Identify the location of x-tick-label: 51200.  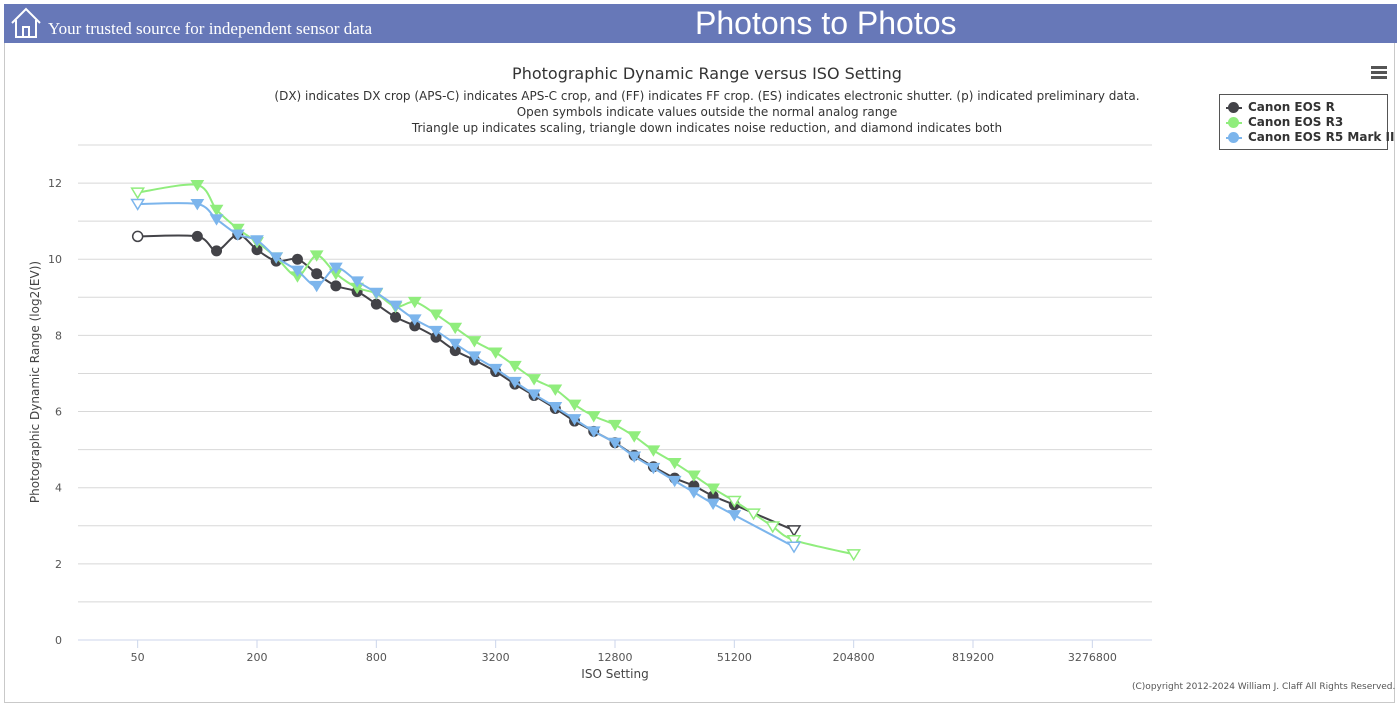
(734, 657).